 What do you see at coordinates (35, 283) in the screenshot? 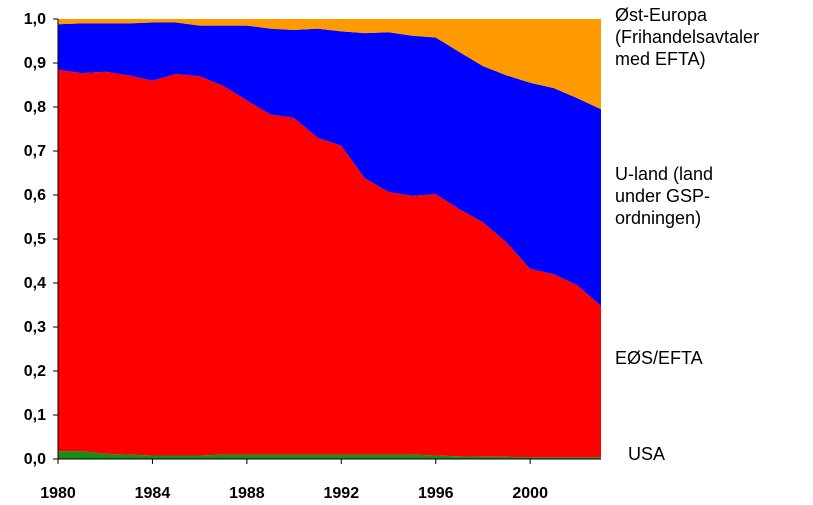
I see `y-tick-label: 0,4` at bounding box center [35, 283].